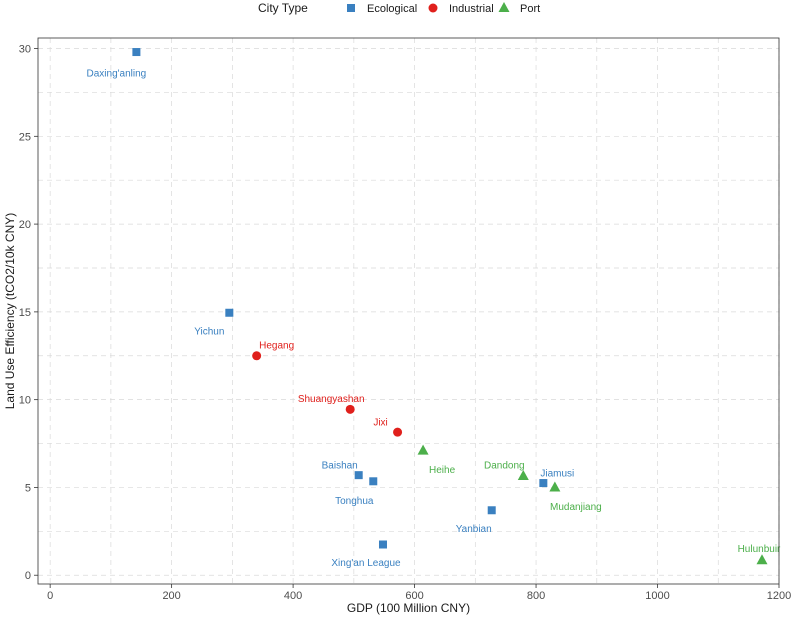 Image resolution: width=796 pixels, height=618 pixels. What do you see at coordinates (779, 596) in the screenshot?
I see `x-tick-label: 1200` at bounding box center [779, 596].